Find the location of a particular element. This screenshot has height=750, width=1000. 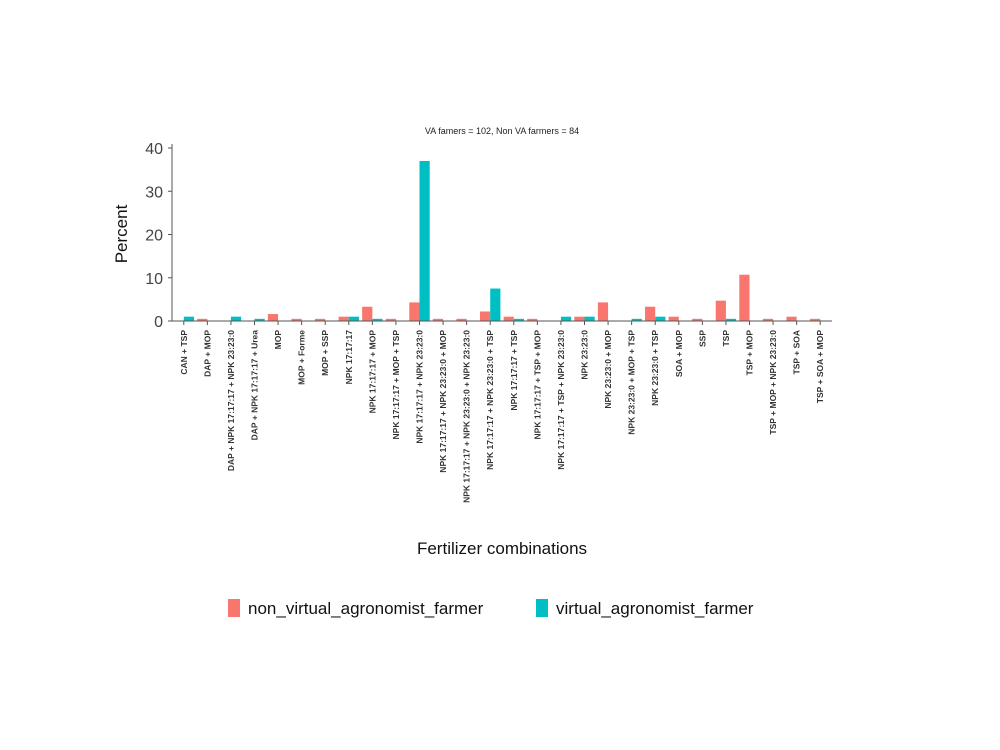

x-tick-label: NPK 17:17:17 is located at coordinates (349, 357).